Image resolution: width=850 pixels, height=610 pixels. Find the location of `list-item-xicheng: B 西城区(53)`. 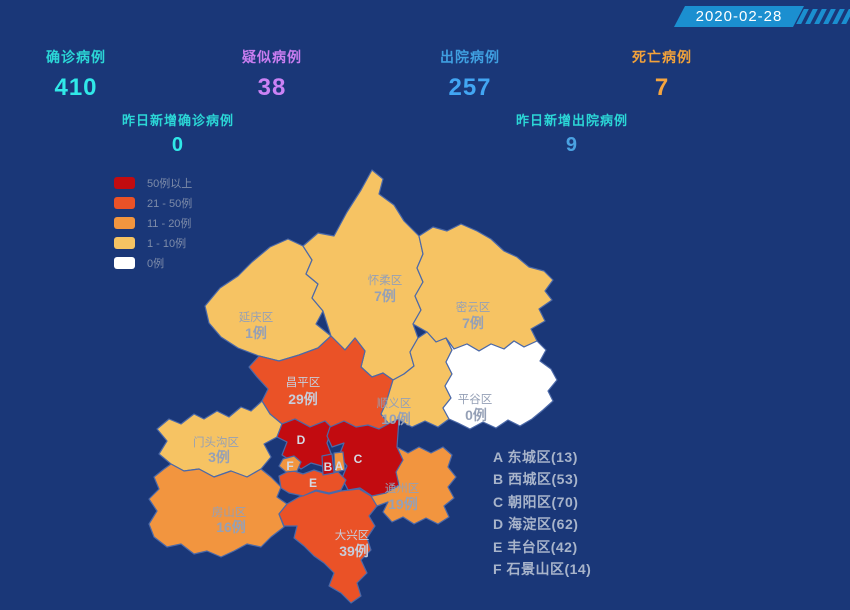

list-item-xicheng: B 西城区(53) is located at coordinates (536, 479).